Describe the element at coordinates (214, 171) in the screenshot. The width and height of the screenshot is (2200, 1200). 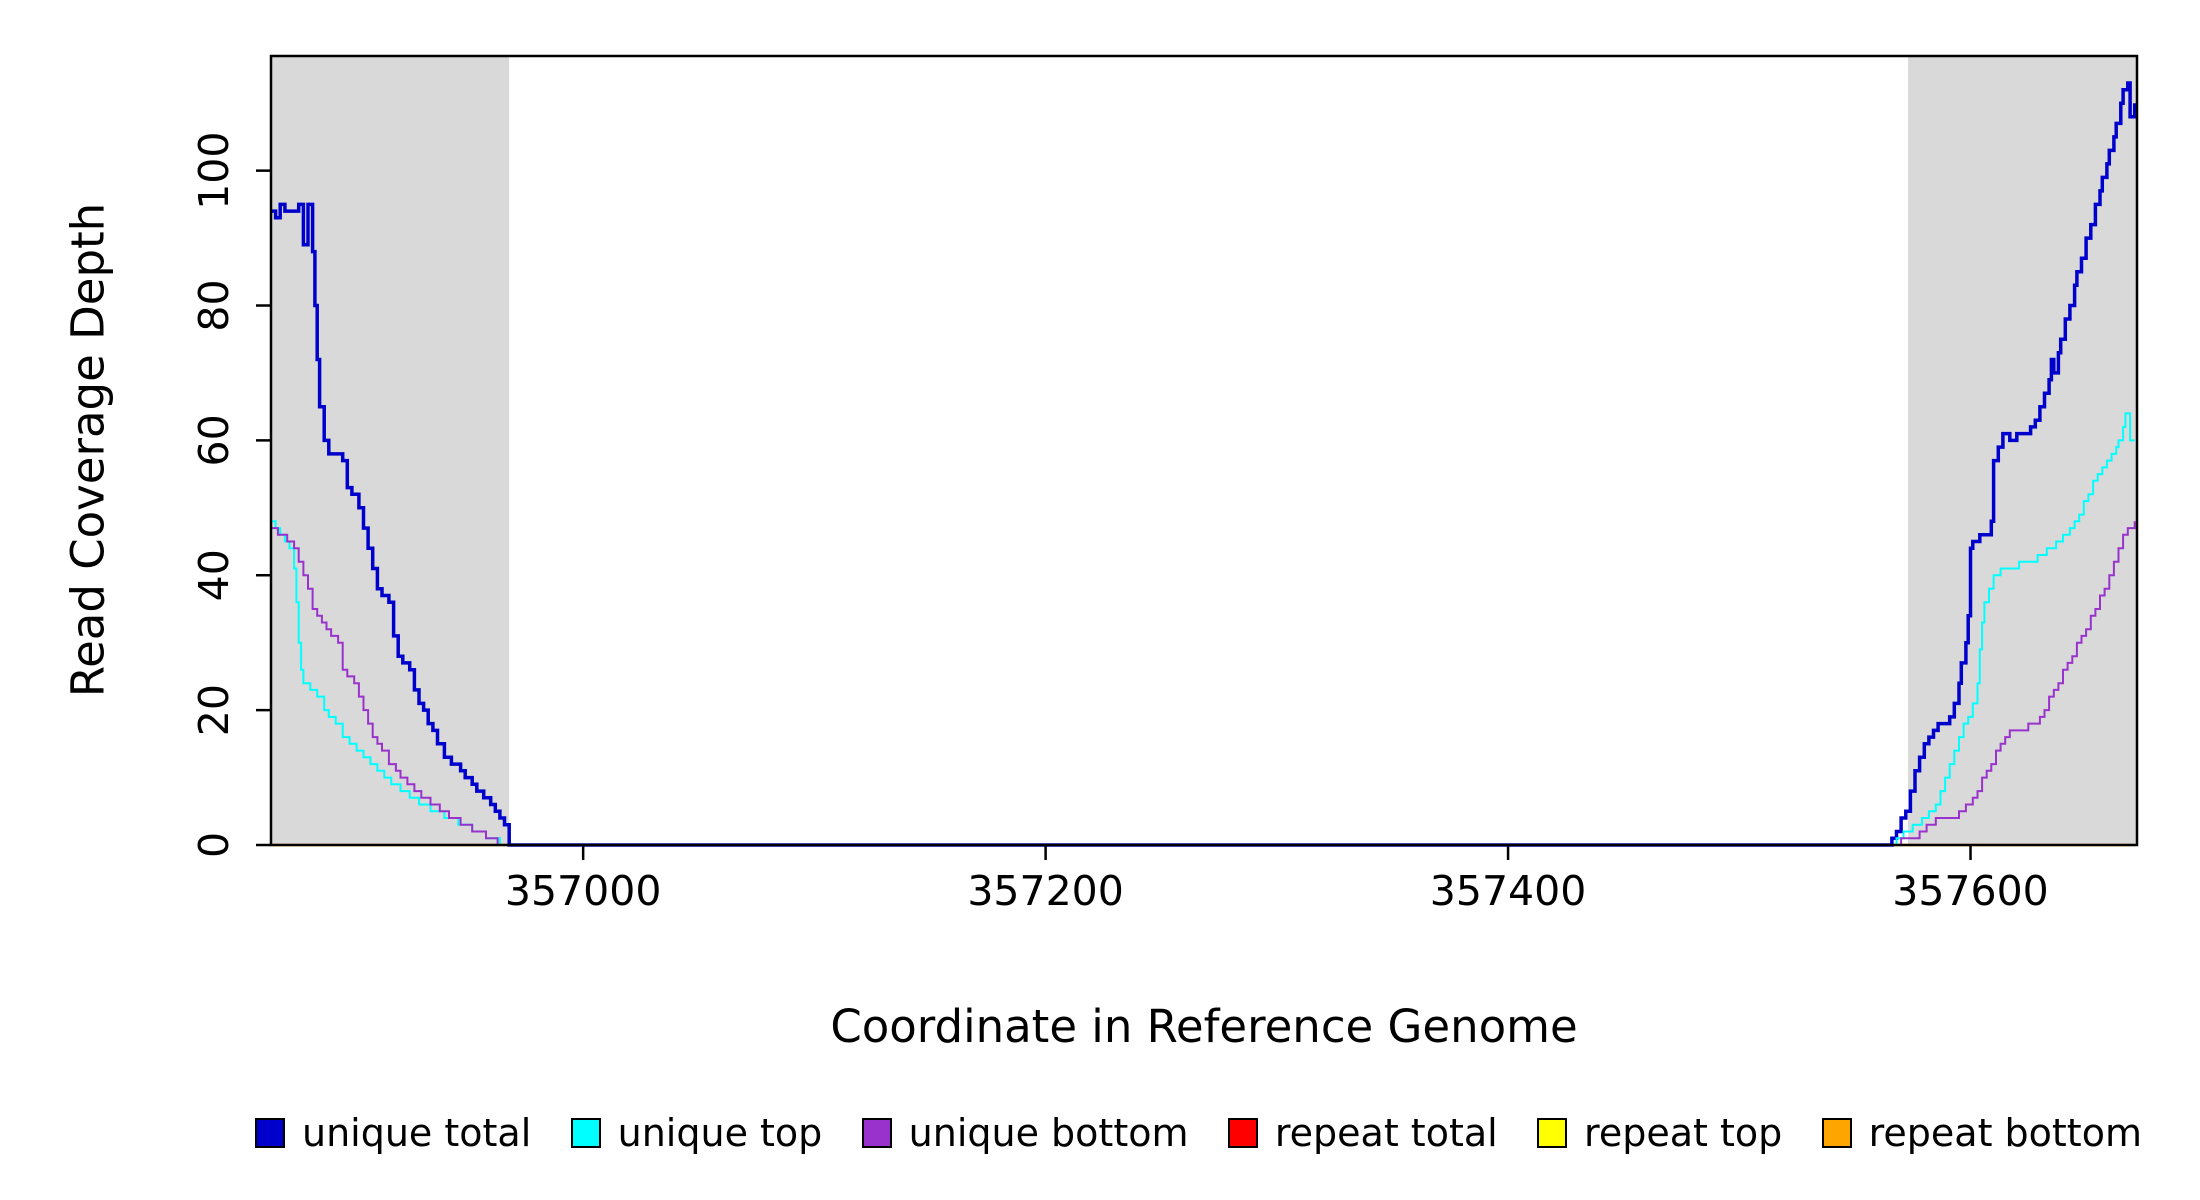
I see `y-tick-label: 100` at that location.